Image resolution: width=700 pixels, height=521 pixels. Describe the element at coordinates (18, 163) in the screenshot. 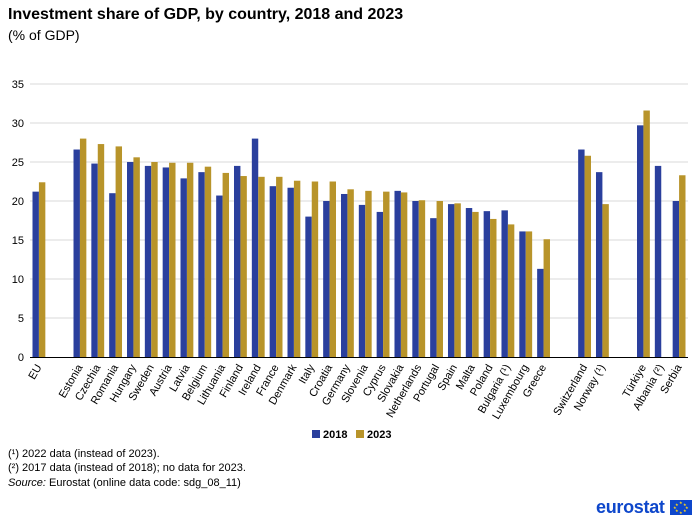

I see `y-tick-label: 25` at that location.